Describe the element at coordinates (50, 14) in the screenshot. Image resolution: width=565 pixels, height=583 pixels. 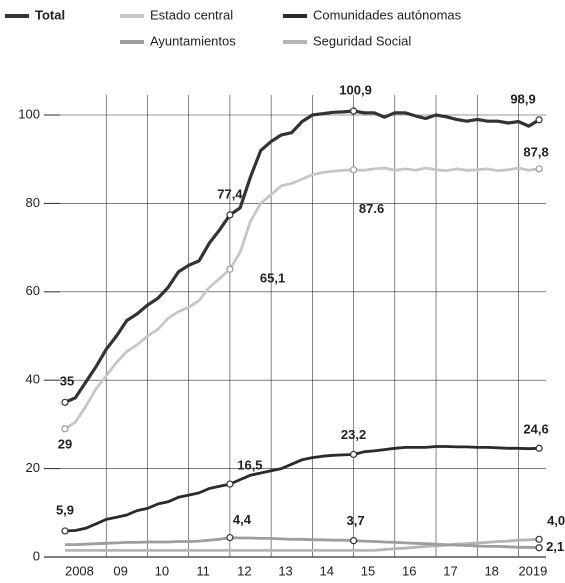
I see `legend-label: Total` at that location.